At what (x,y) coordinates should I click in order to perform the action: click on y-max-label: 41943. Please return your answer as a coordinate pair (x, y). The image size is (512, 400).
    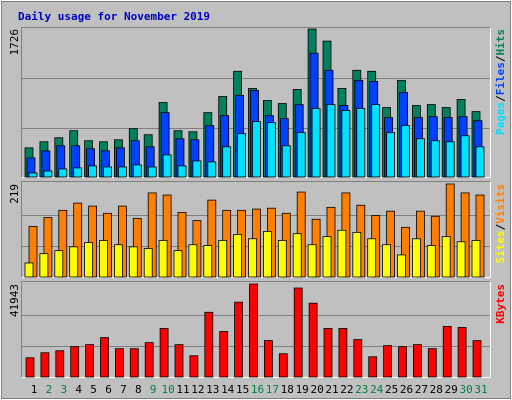
    Looking at the image, I should click on (14, 300).